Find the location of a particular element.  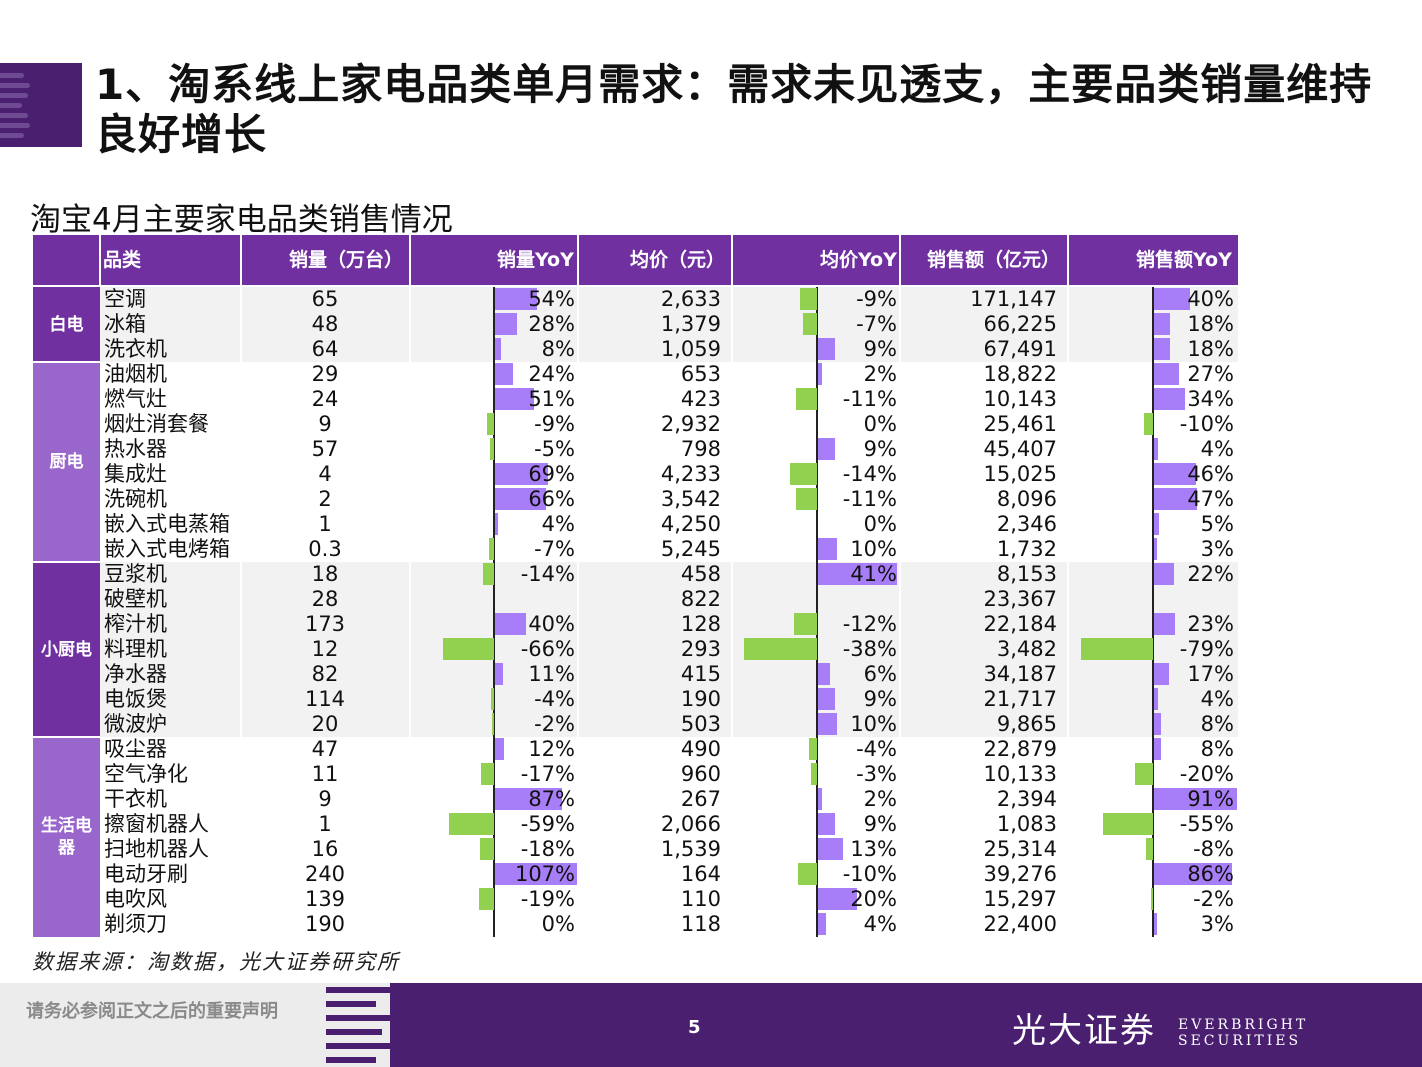

category-name: 集成灶 is located at coordinates (135, 474).